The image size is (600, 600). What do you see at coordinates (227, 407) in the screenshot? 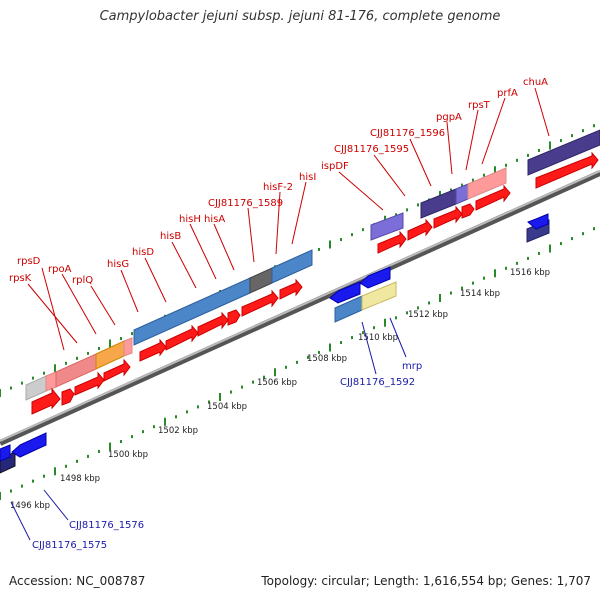
I see `scale-label: 1504 kbp` at bounding box center [227, 407].